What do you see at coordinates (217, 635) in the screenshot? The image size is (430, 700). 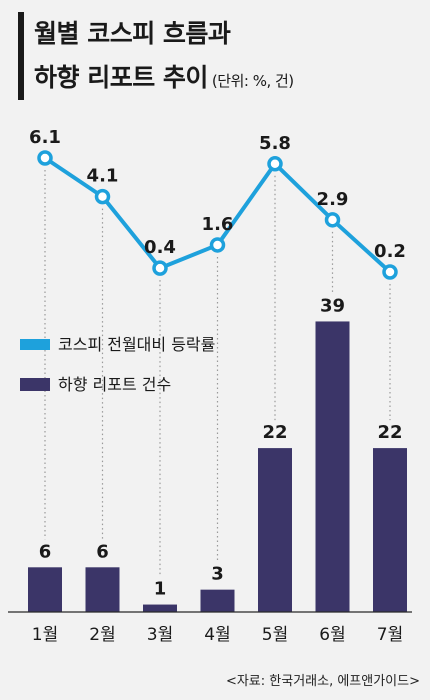 I see `x-tick-label: 4월` at bounding box center [217, 635].